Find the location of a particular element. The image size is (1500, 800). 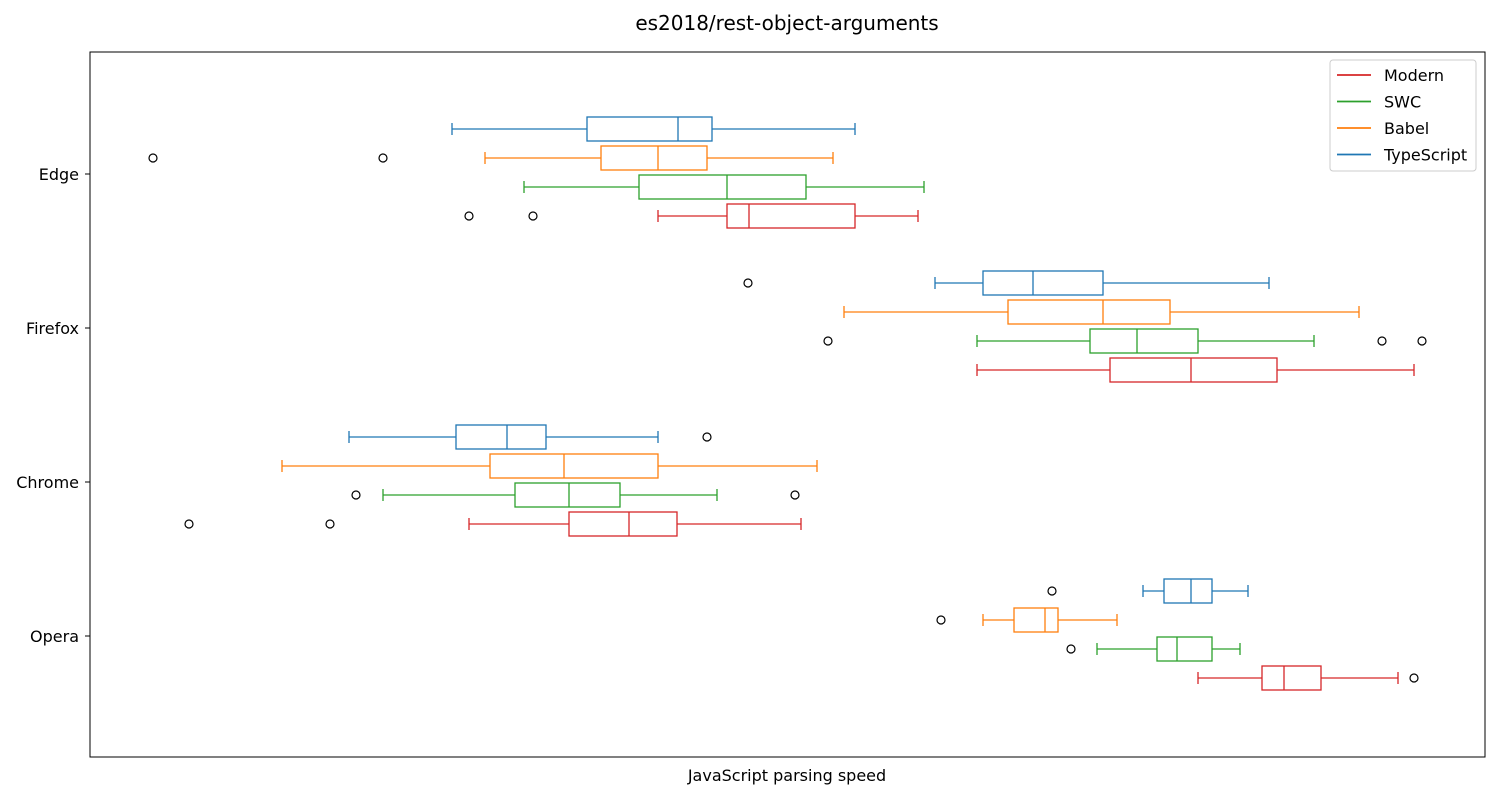

box-modern-firefox is located at coordinates (1195, 370).